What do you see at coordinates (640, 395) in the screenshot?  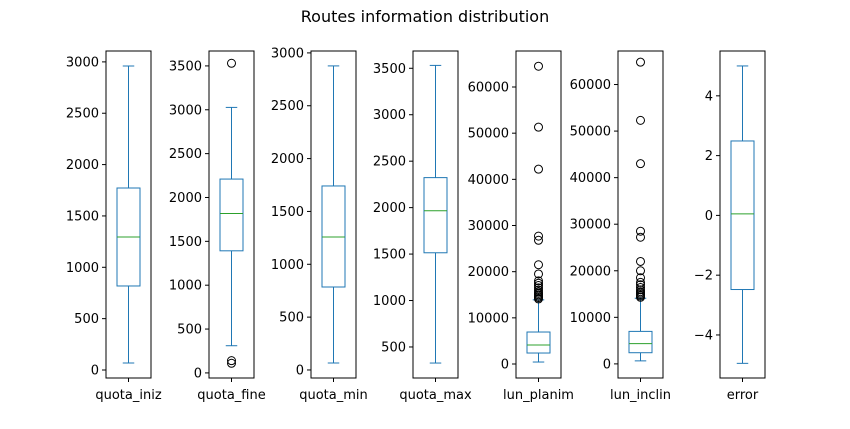 I see `x-tick-label: lun_inclin` at bounding box center [640, 395].